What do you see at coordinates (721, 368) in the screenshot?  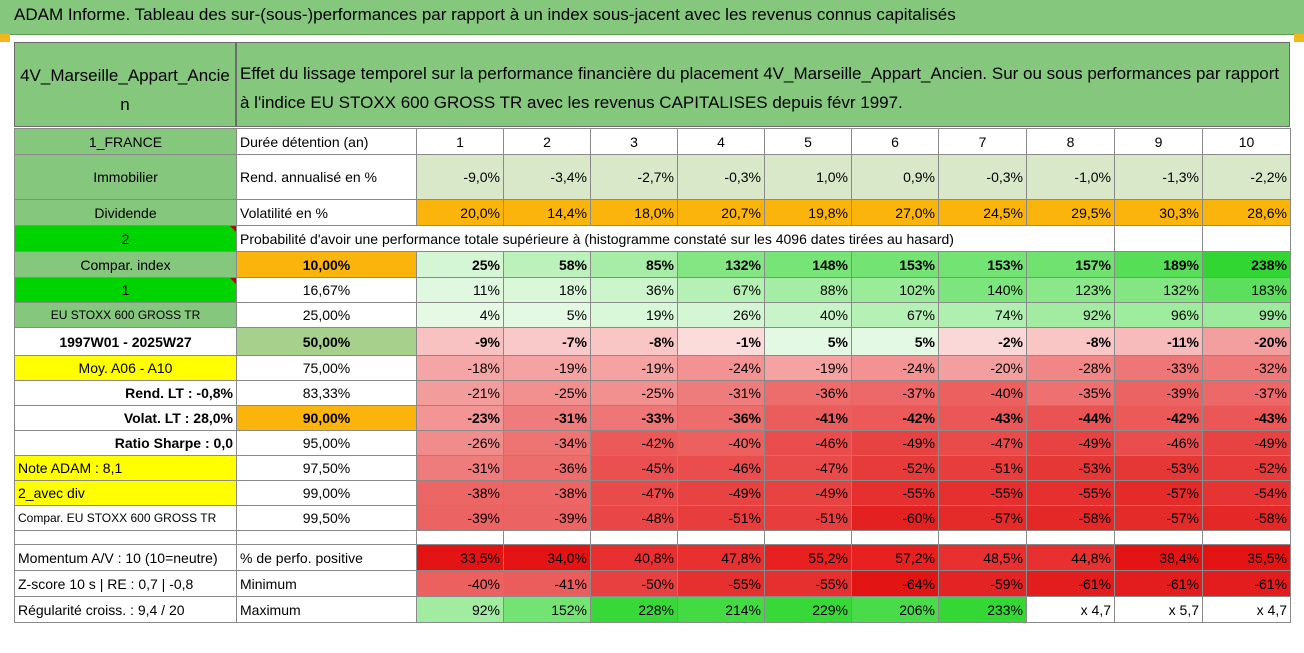 I see `distribution-cell: -24%` at bounding box center [721, 368].